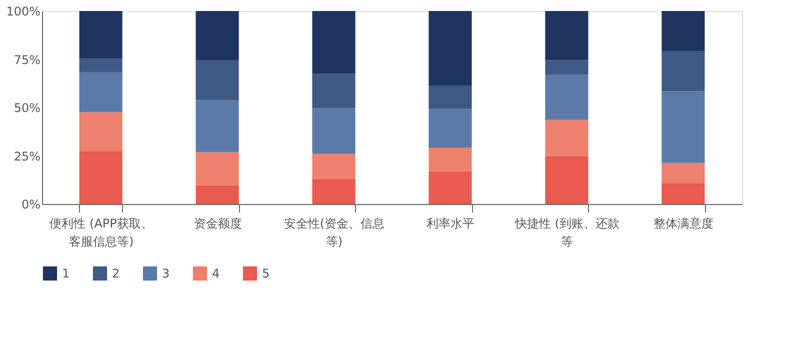 Image resolution: width=786 pixels, height=350 pixels. What do you see at coordinates (66, 273) in the screenshot?
I see `legend-label: 1` at bounding box center [66, 273].